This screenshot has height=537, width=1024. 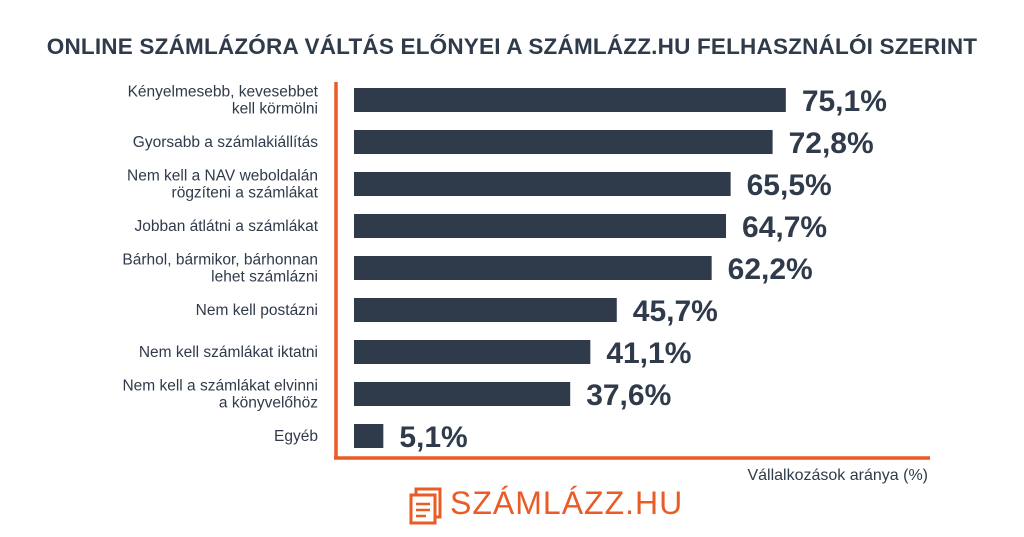 I want to click on value-label: 72,8%, so click(x=831, y=143).